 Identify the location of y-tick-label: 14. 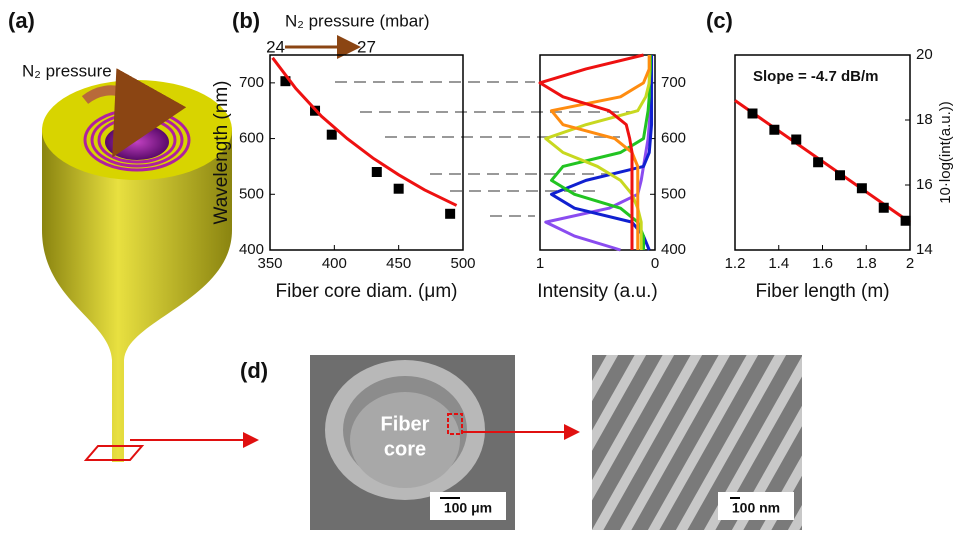
(924, 249).